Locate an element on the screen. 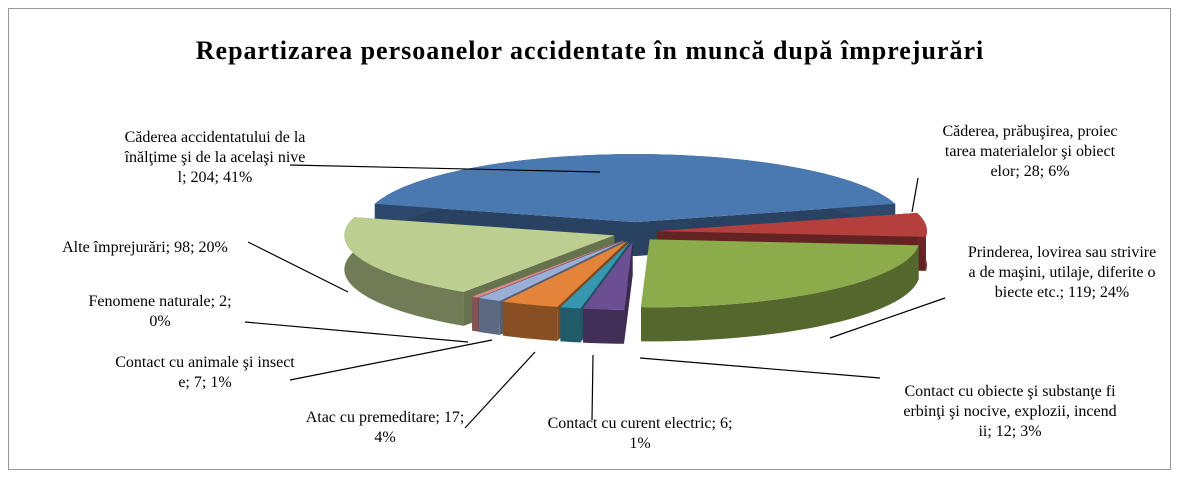 This screenshot has height=479, width=1181. data-label: Alte împrejurări; 98; 20% is located at coordinates (145, 247).